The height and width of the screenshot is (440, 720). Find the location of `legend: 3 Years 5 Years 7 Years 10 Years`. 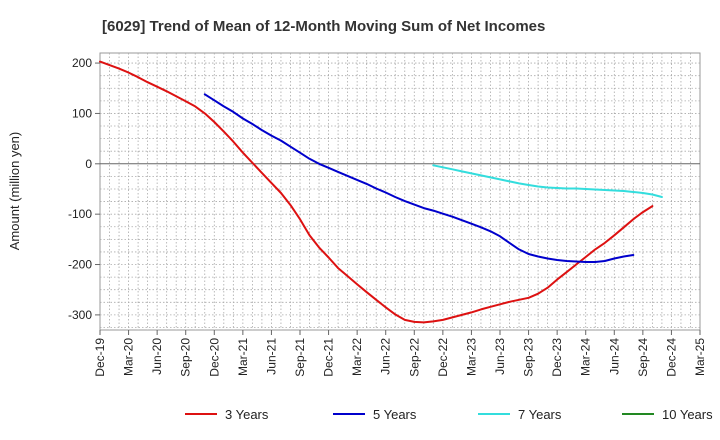

legend: 3 Years 5 Years 7 Years 10 Years is located at coordinates (449, 414).